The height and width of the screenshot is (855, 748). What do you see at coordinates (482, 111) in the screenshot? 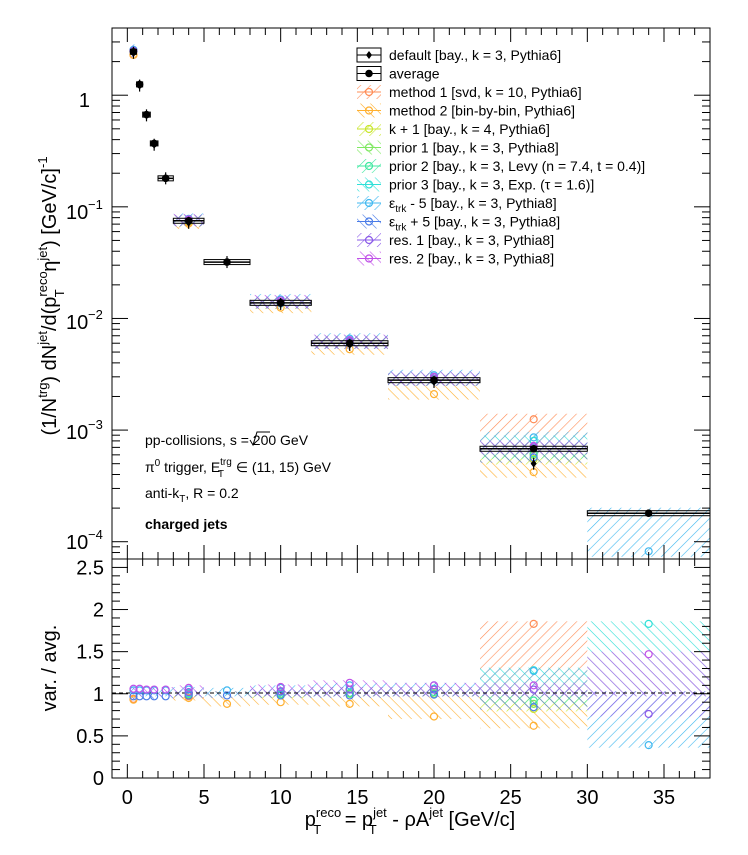
I see `legend-label: method 2 [bin-by-bin, Pythia6]` at bounding box center [482, 111].